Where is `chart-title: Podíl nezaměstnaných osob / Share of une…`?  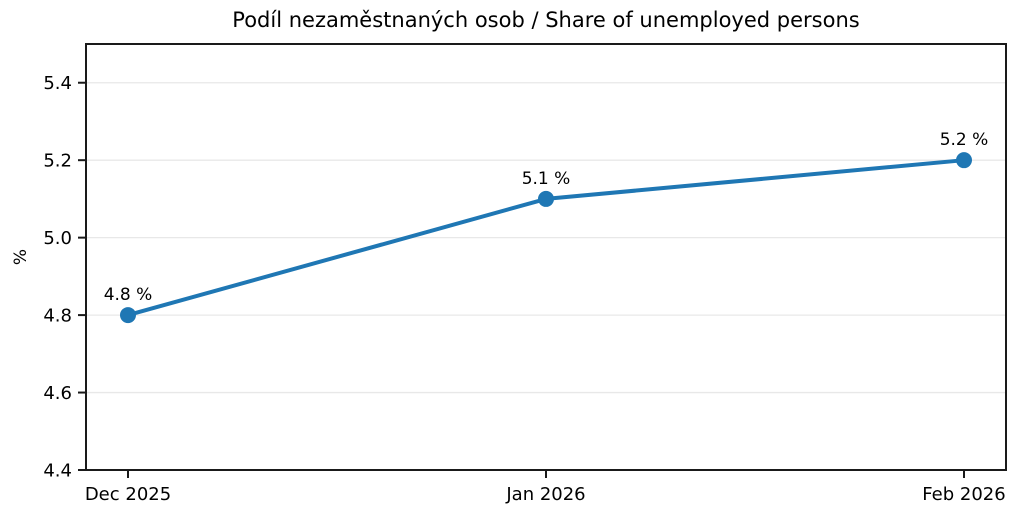 chart-title: Podíl nezaměstnaných osob / Share of une… is located at coordinates (546, 20).